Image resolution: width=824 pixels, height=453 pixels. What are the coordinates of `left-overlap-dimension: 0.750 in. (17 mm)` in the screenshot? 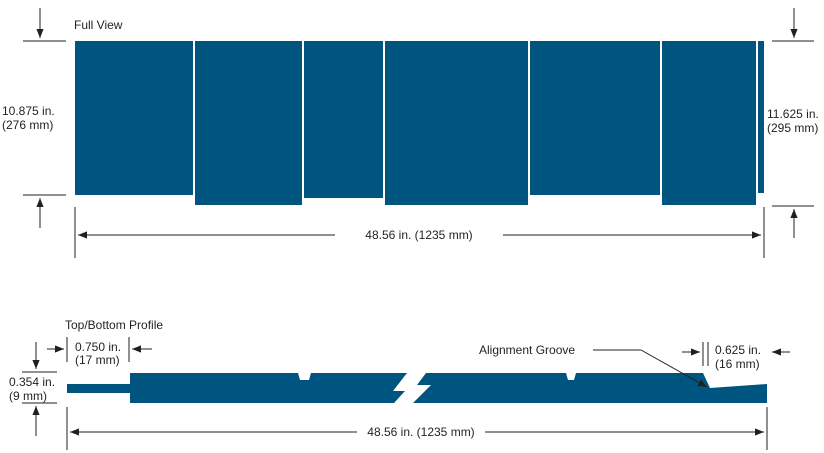 It's located at (99, 352).